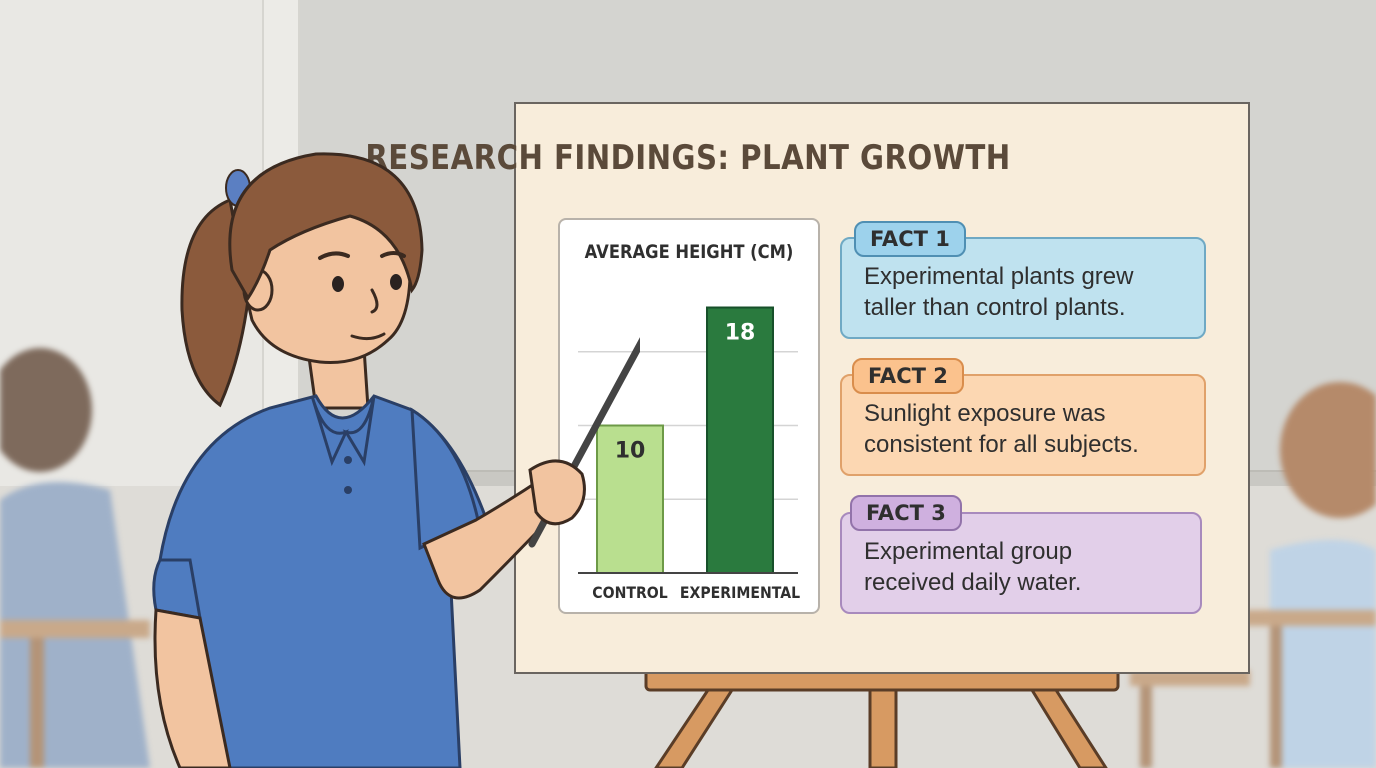 Image resolution: width=1376 pixels, height=768 pixels. Describe the element at coordinates (1303, 575) in the screenshot. I see `student-right-illustration` at that location.